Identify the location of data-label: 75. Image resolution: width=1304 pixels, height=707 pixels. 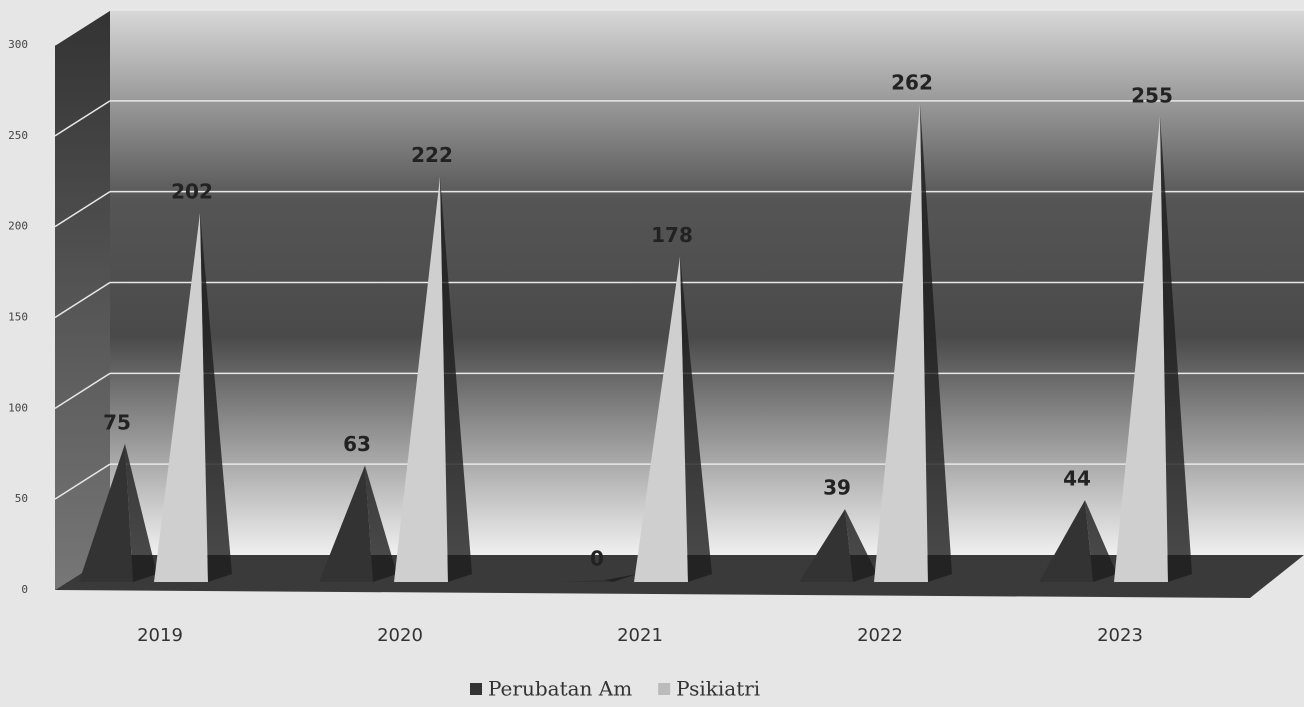
(117, 422).